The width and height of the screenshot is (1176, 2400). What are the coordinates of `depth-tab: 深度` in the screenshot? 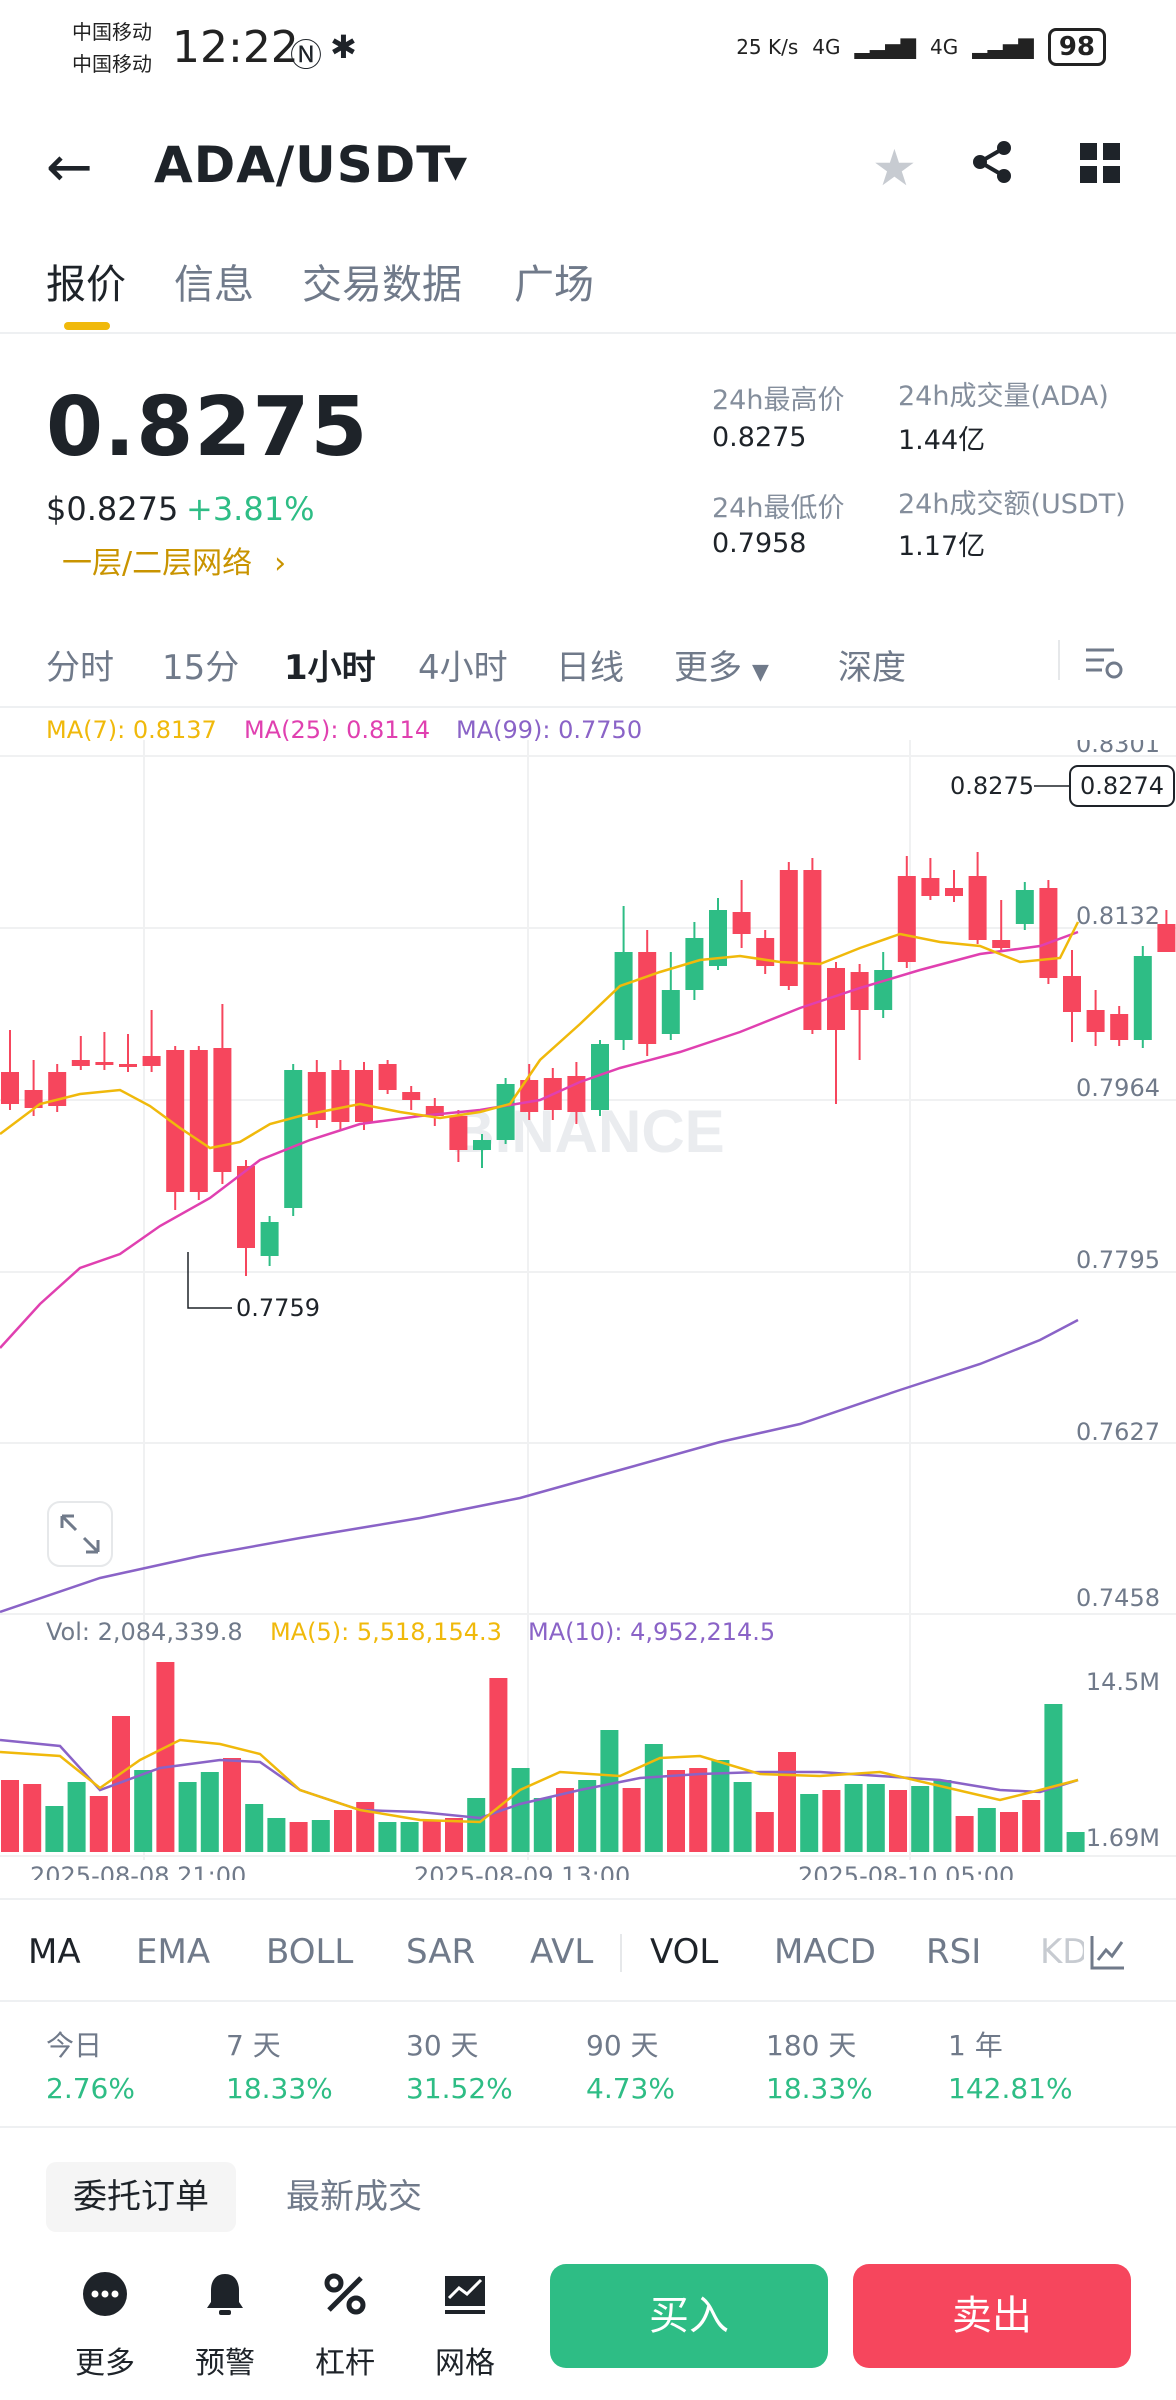 It's located at (872, 668).